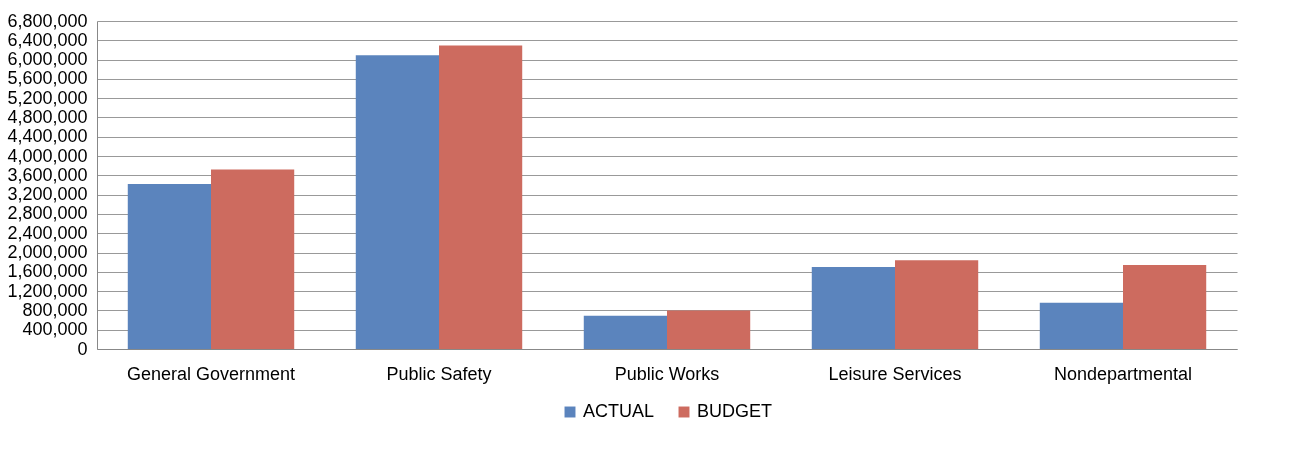 The width and height of the screenshot is (1294, 451). What do you see at coordinates (47, 20) in the screenshot?
I see `y-tick-label: 6,800,000` at bounding box center [47, 20].